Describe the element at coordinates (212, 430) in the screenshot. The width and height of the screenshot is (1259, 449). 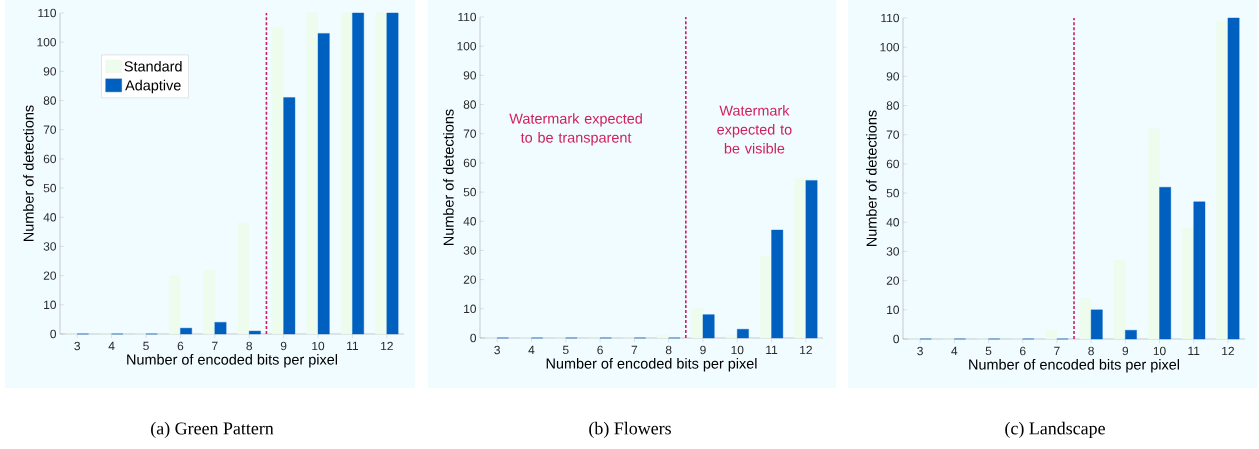
I see `text: (a) Green Pattern` at that location.